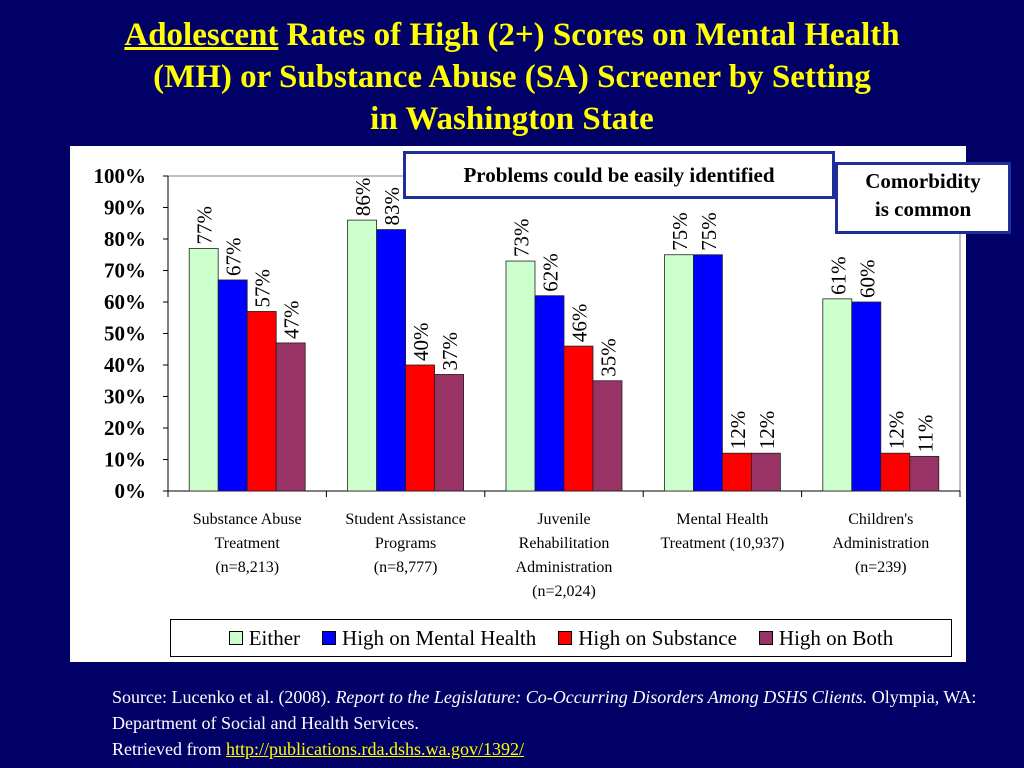 The width and height of the screenshot is (1024, 768). What do you see at coordinates (867, 279) in the screenshot?
I see `data-label: 60%` at bounding box center [867, 279].